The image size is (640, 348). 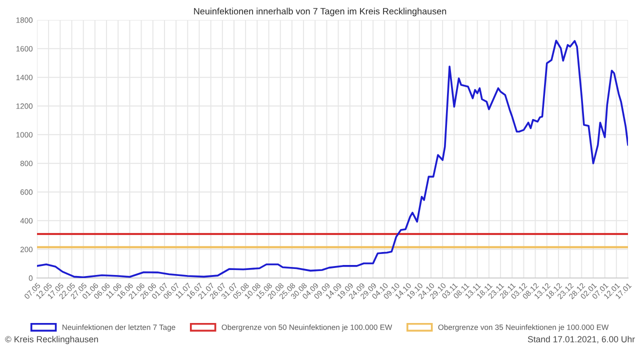 What do you see at coordinates (51, 340) in the screenshot?
I see `text: © Kreis Recklinghausen` at bounding box center [51, 340].